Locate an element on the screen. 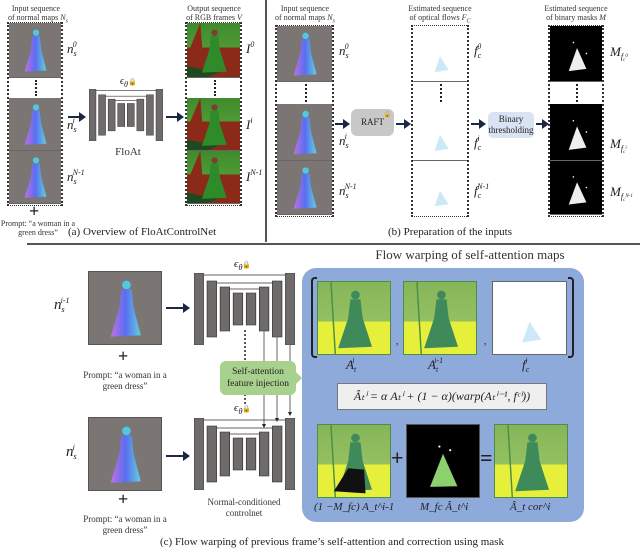 This screenshot has height=551, width=640. mask-sequence-title: Estimated sequence of binary masks M is located at coordinates (576, 13).